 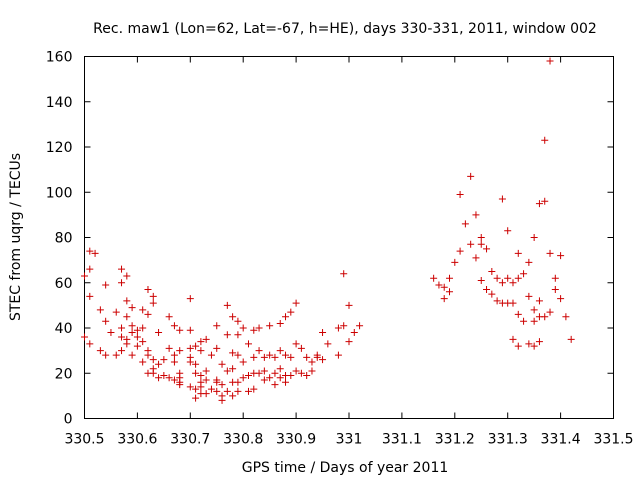 What do you see at coordinates (59, 103) in the screenshot?
I see `y-tick-label: 140` at bounding box center [59, 103].